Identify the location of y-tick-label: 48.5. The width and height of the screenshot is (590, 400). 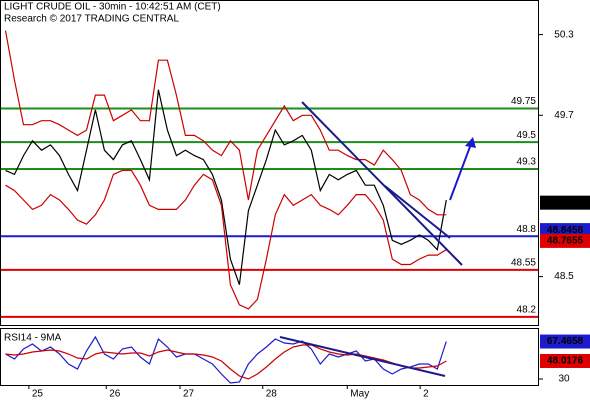
(564, 276).